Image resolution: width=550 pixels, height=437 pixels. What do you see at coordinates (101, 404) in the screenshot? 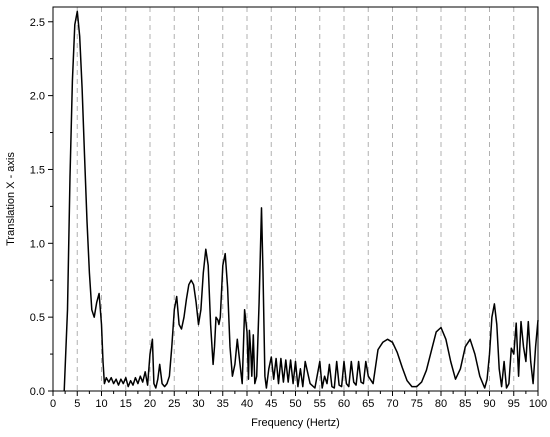
I see `x-tick-label-10: 10` at bounding box center [101, 404].